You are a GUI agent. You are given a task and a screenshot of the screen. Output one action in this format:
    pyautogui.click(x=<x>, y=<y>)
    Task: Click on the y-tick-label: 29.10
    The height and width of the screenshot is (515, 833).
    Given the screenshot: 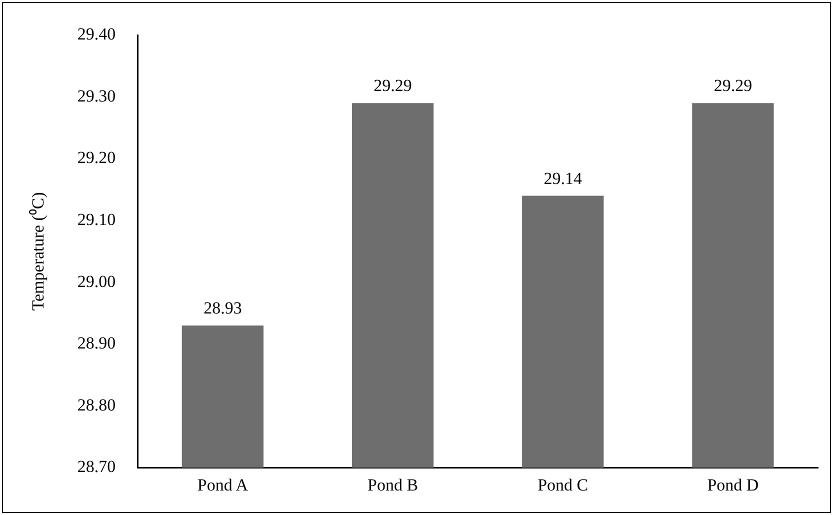 What is the action you would take?
    pyautogui.click(x=96, y=219)
    